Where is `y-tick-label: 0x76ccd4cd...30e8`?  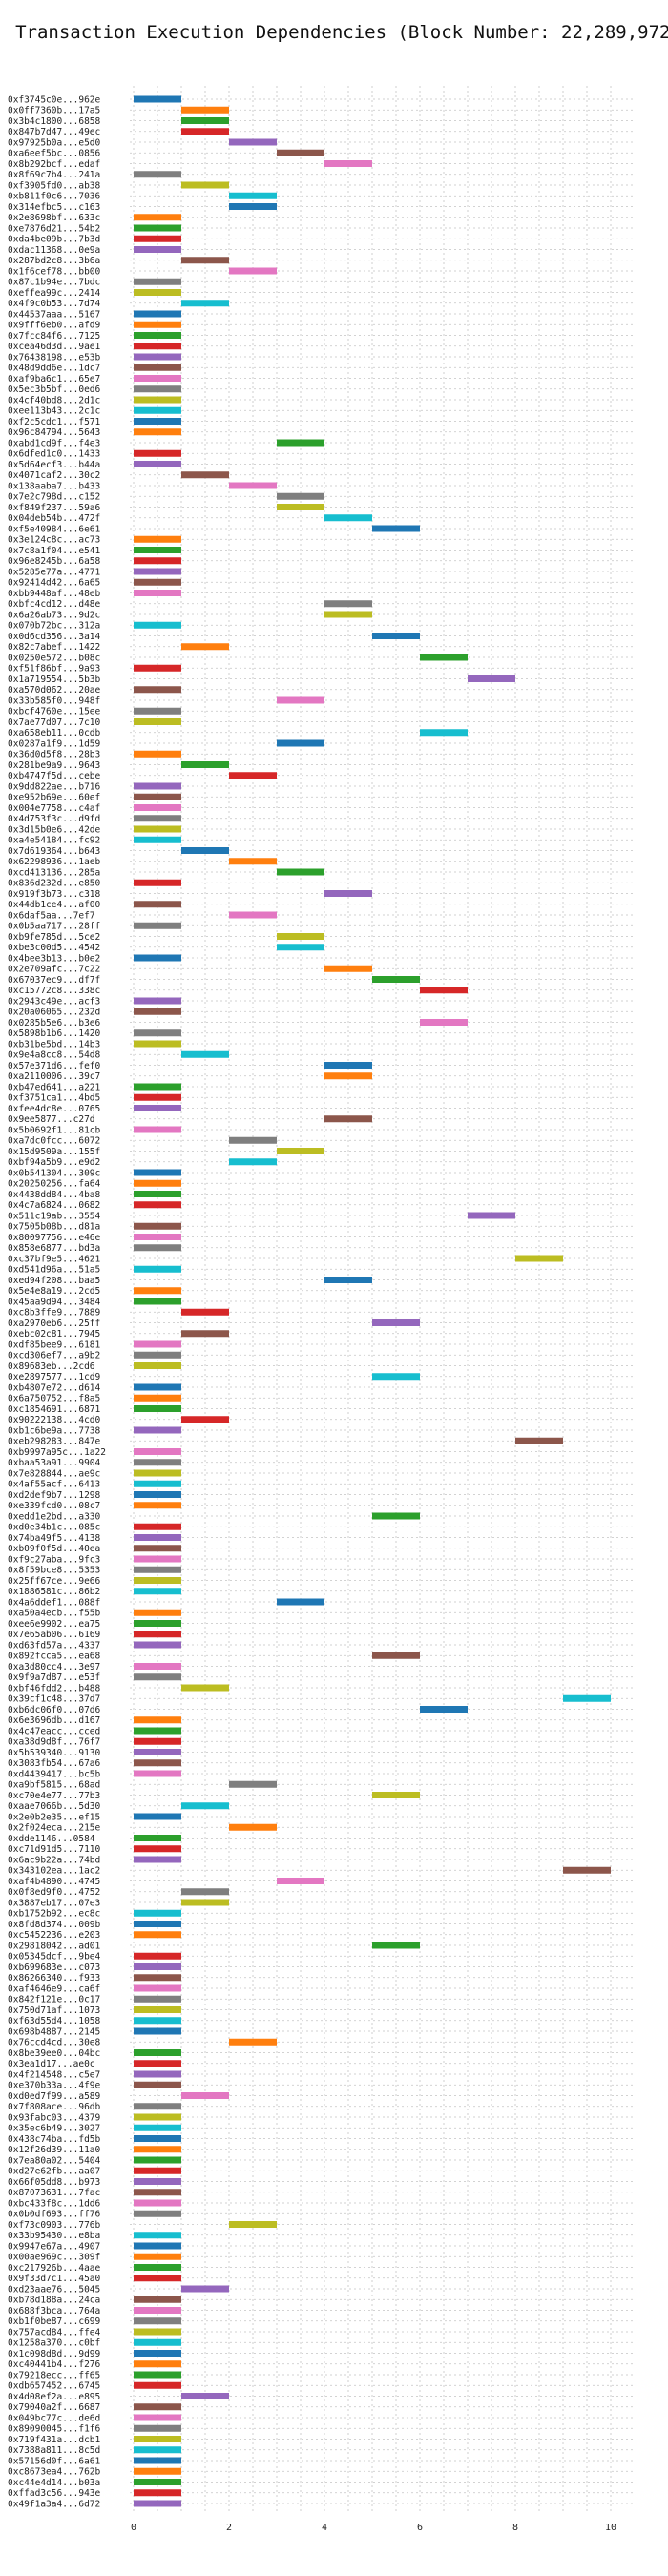
y-tick-label: 0x76ccd4cd...30e8 is located at coordinates (54, 2043).